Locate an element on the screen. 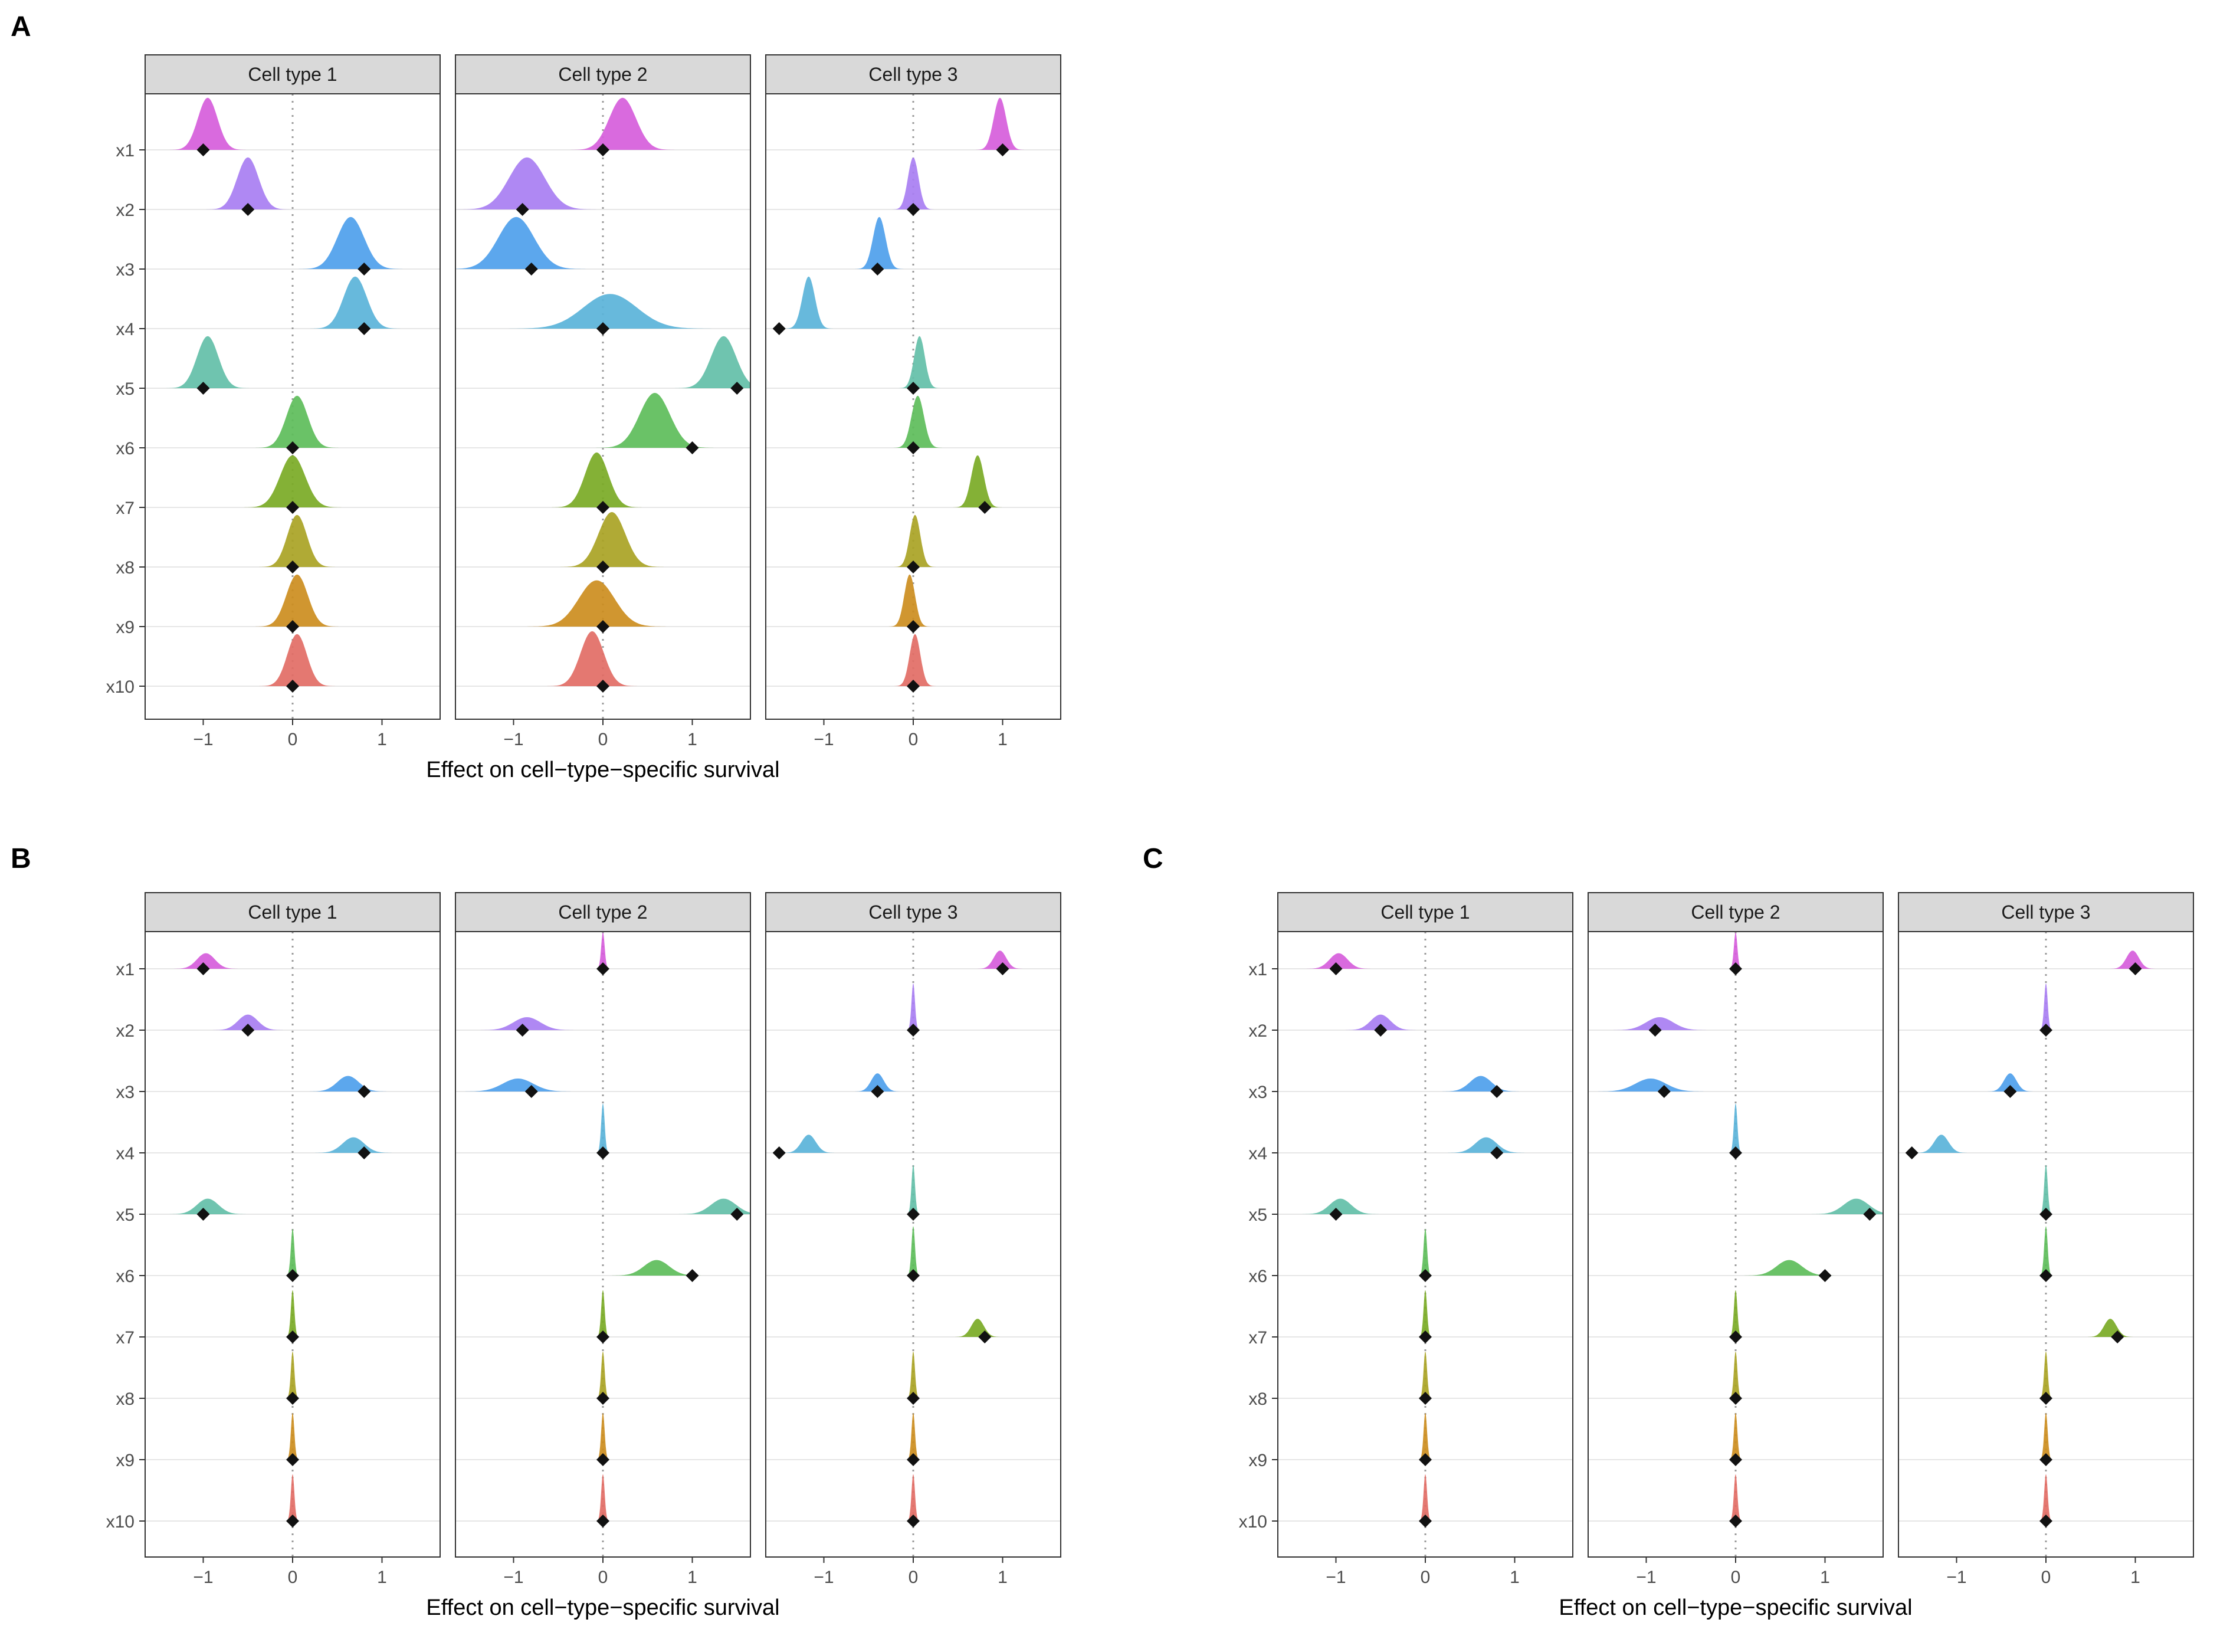  facet-strip-label: Cell type 3 is located at coordinates (913, 74).